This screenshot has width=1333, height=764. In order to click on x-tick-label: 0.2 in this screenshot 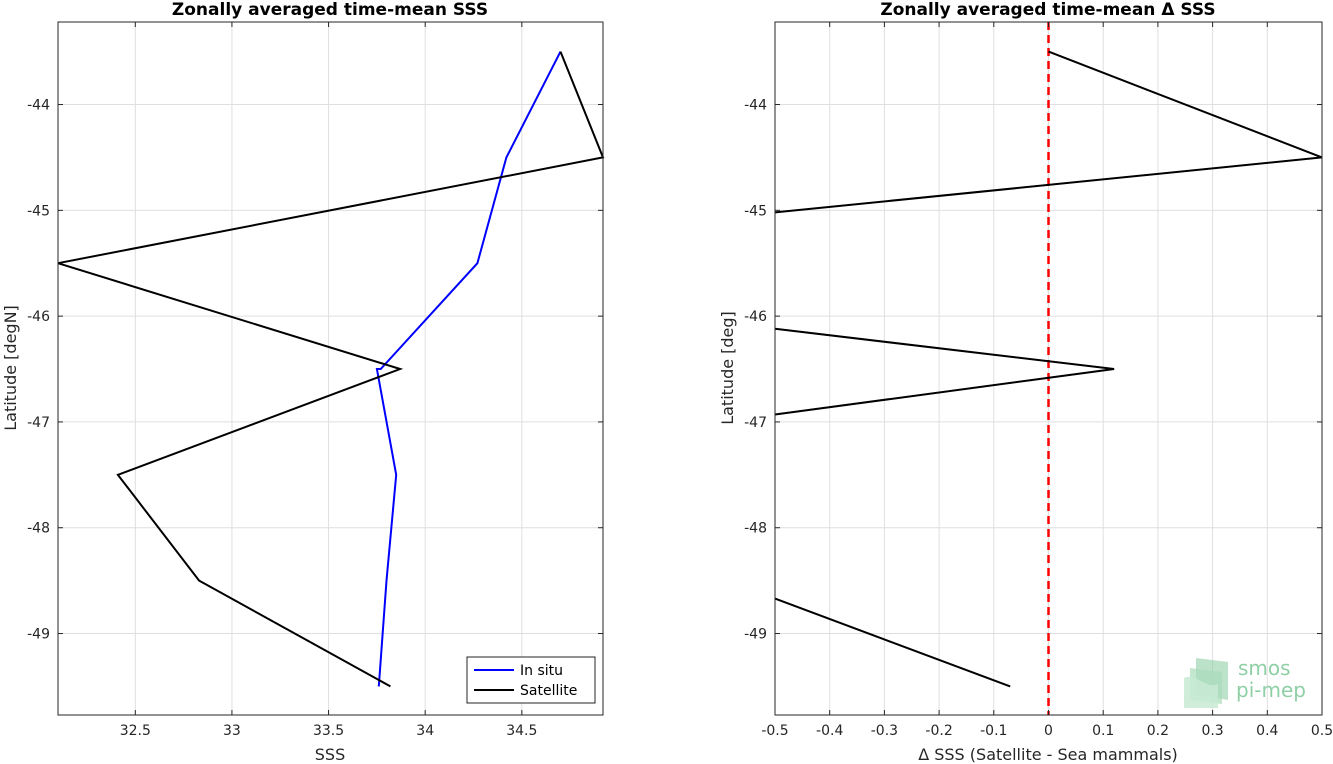, I will do `click(1158, 731)`.